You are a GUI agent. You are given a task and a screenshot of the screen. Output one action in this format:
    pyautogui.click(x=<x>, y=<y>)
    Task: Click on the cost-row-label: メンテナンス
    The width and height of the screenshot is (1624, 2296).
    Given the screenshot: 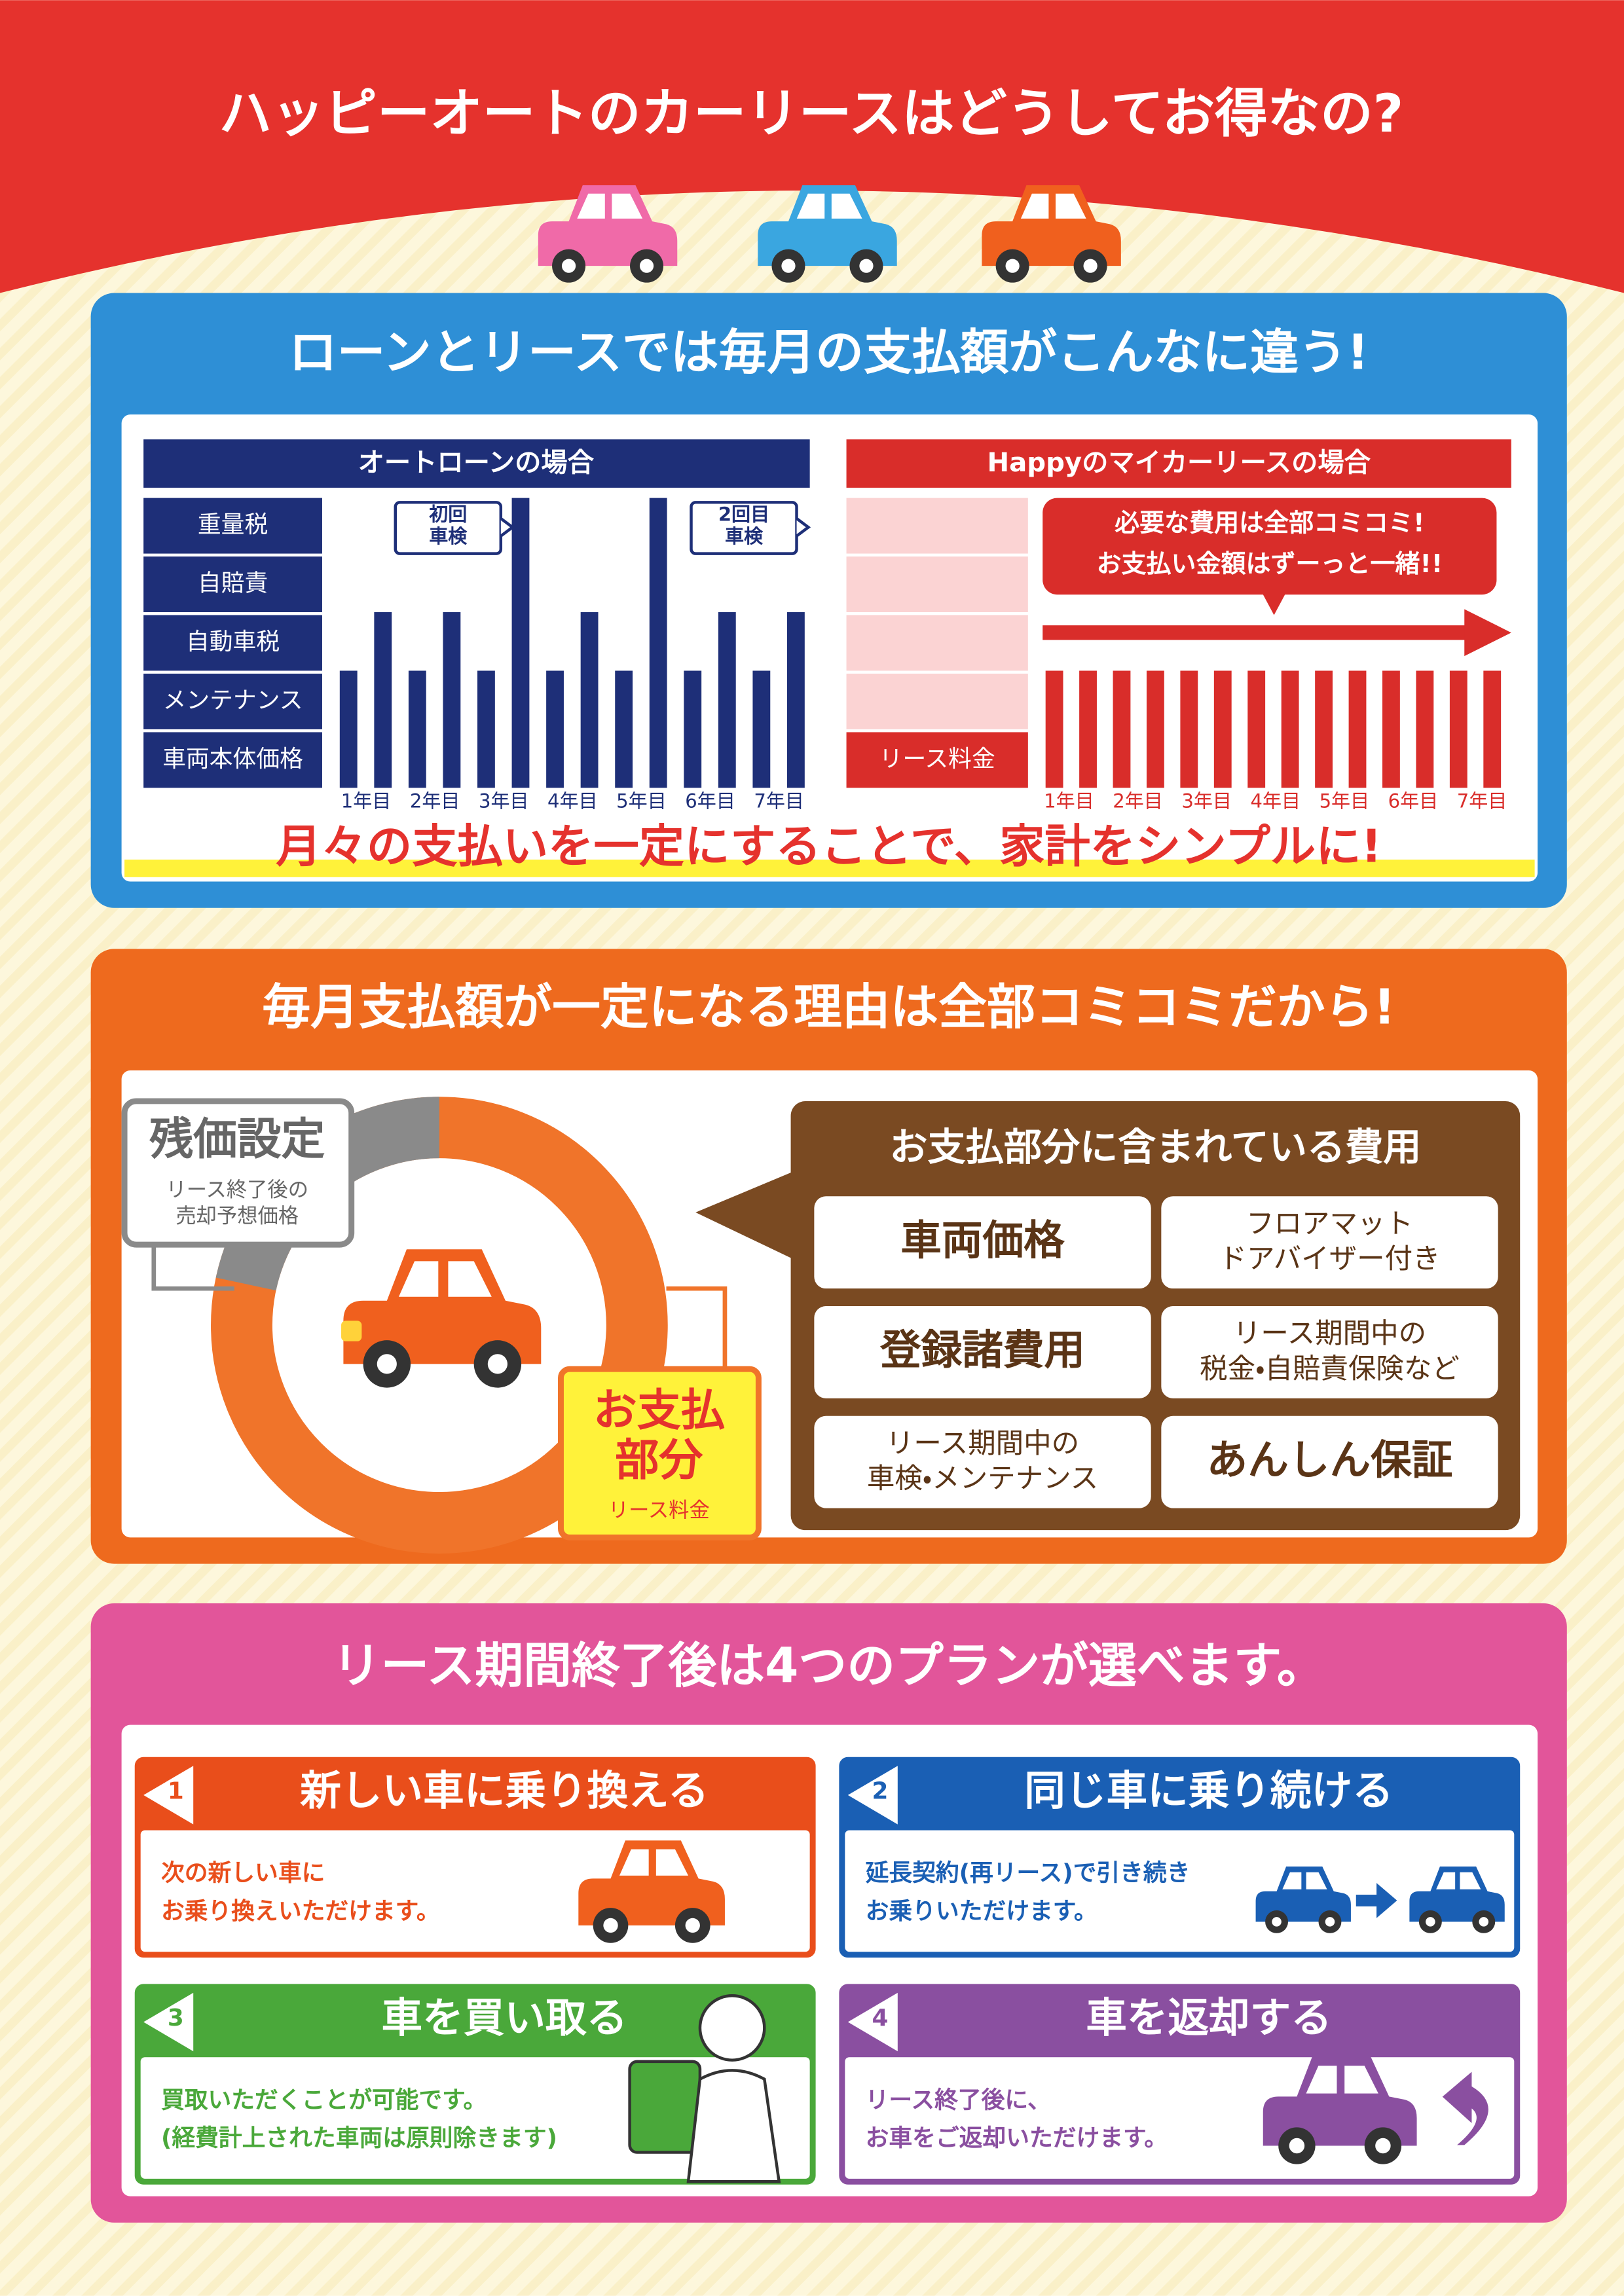 What is the action you would take?
    pyautogui.click(x=233, y=700)
    